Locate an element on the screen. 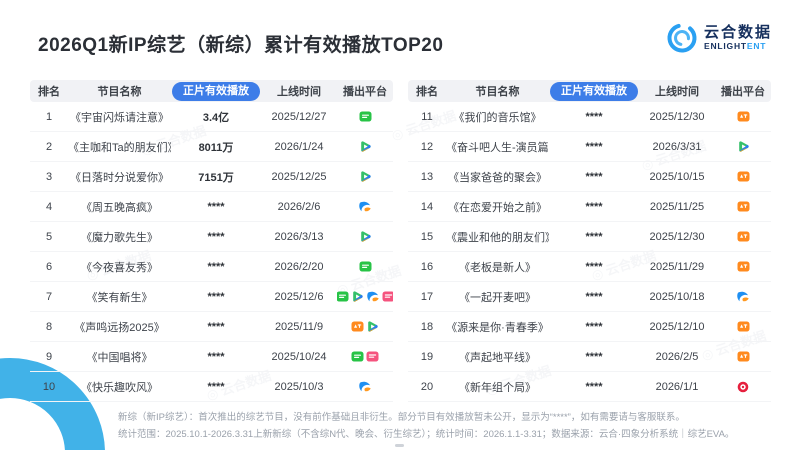 The height and width of the screenshot is (450, 800). date-cell: 2026/1/1 is located at coordinates (677, 386).